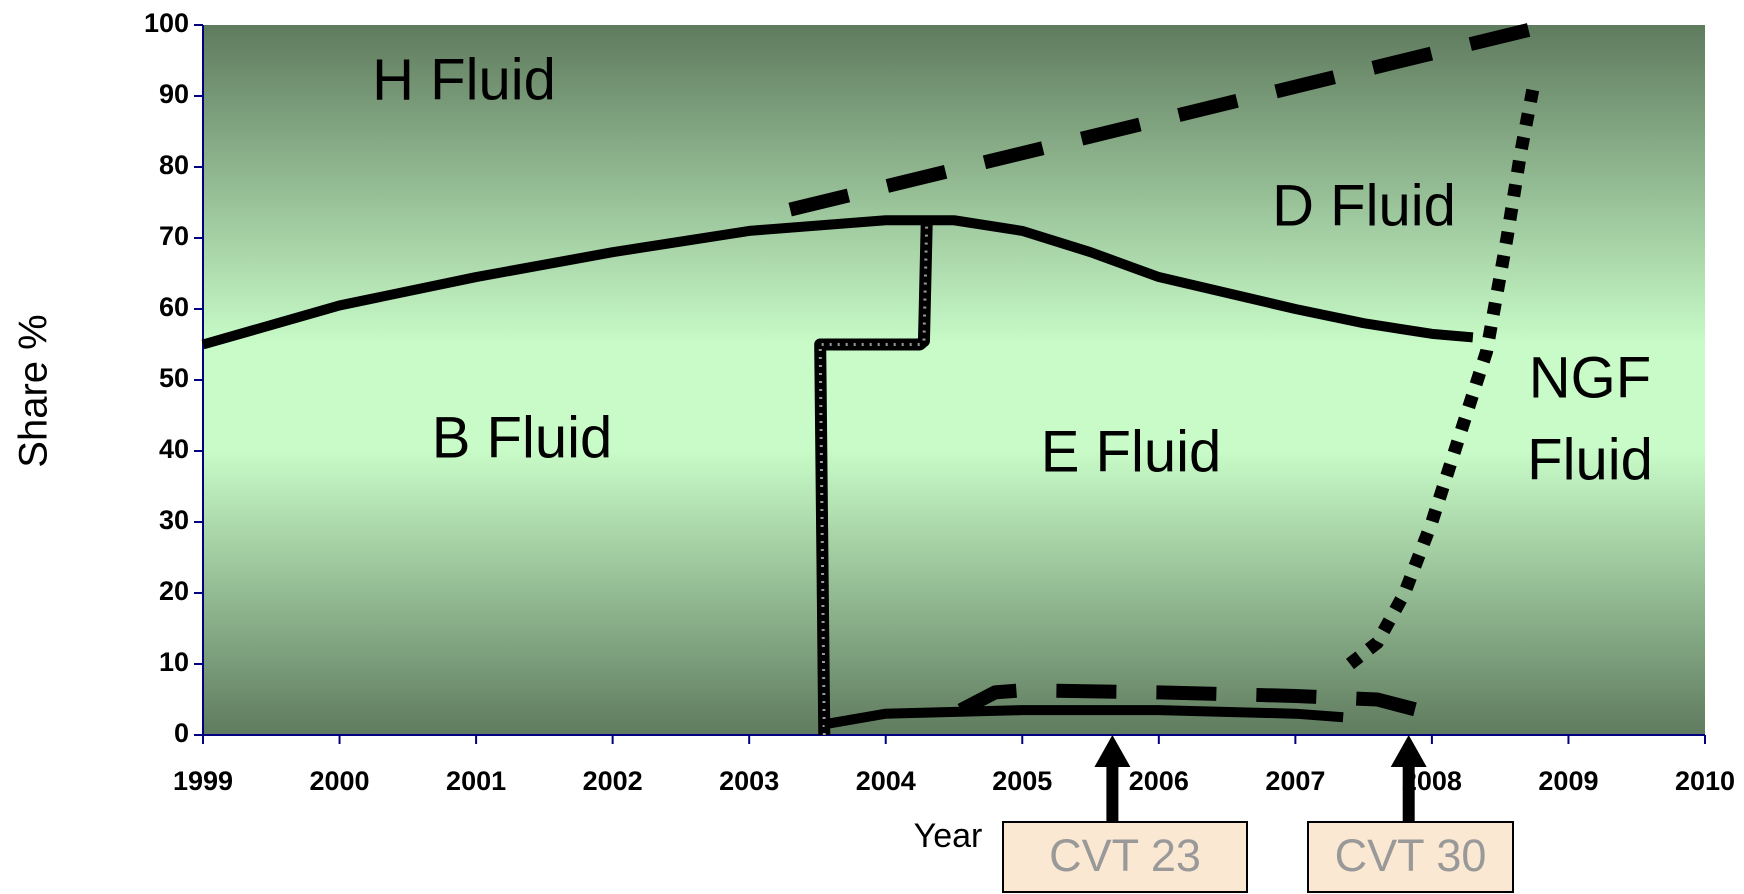  I want to click on x-tick-label: 2005, so click(1022, 781).